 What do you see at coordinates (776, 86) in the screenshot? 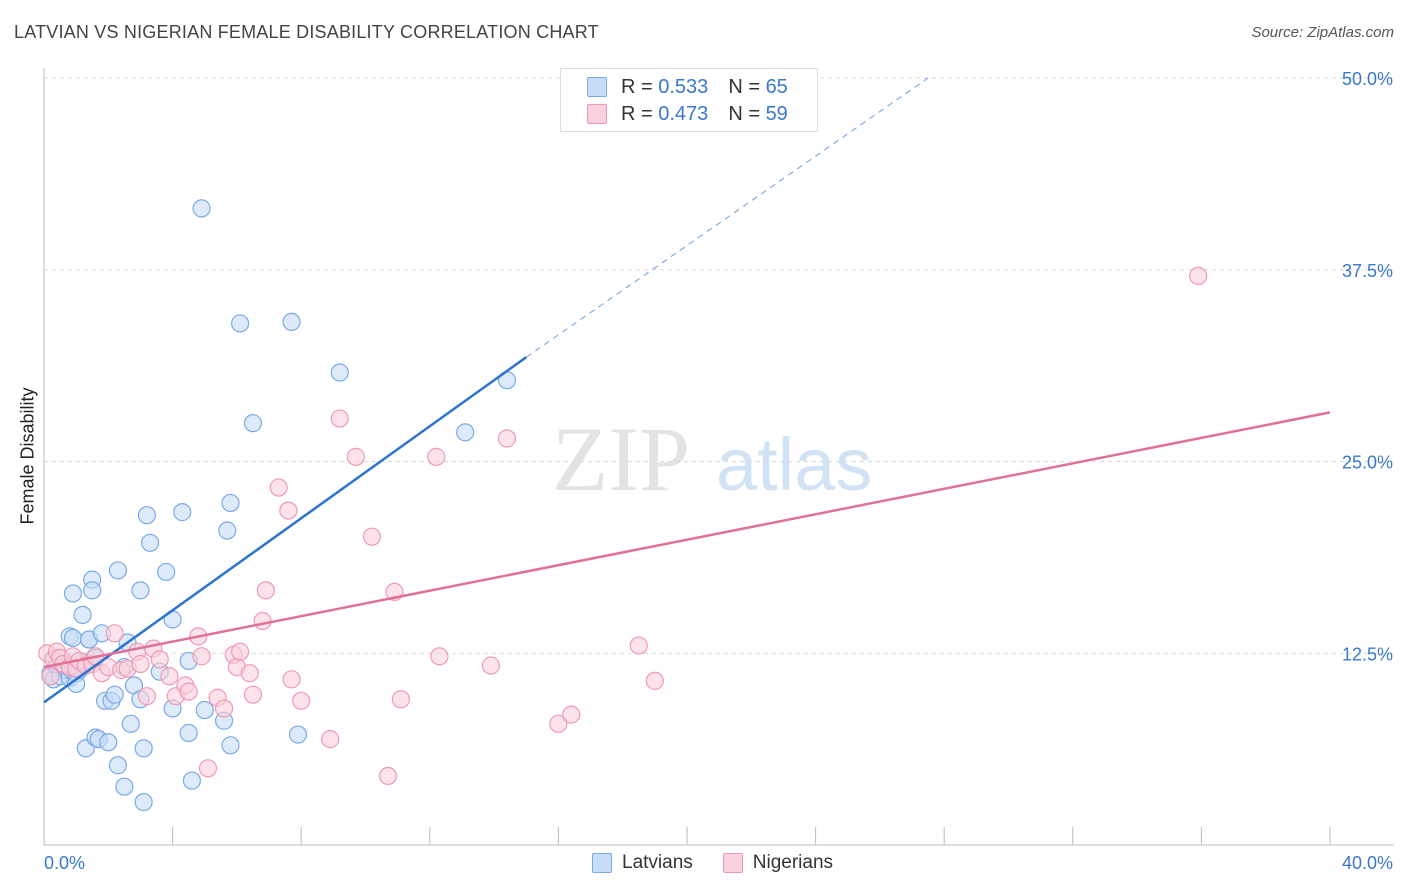
I see `latvians-n-value: 65` at bounding box center [776, 86].